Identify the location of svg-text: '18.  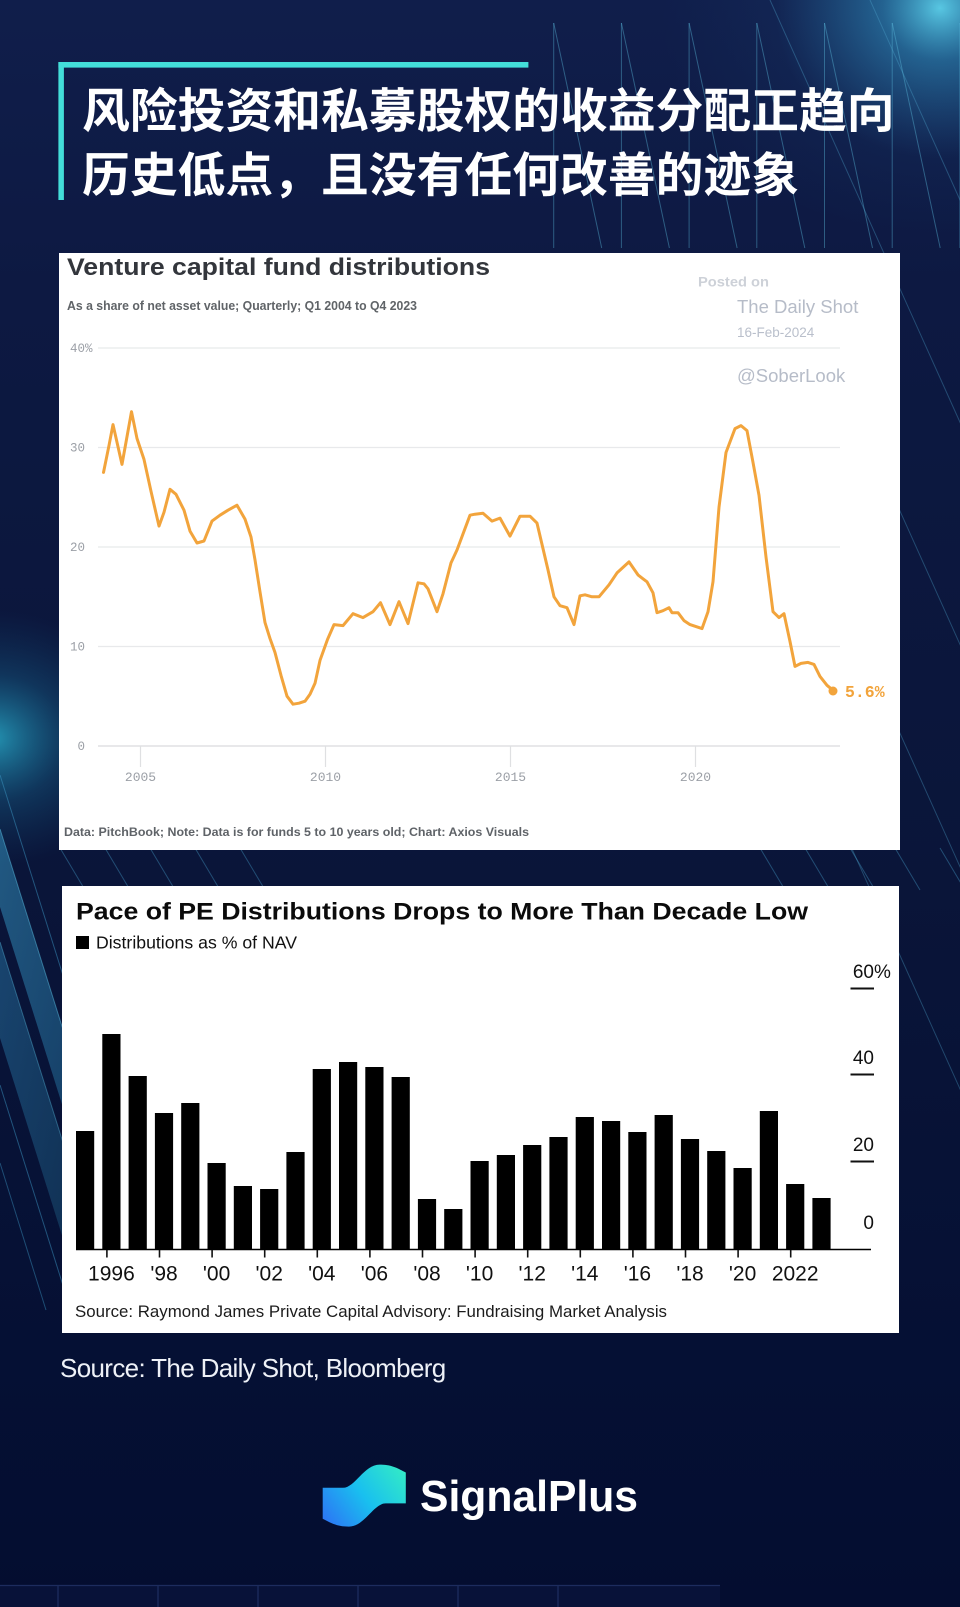
(689, 1274).